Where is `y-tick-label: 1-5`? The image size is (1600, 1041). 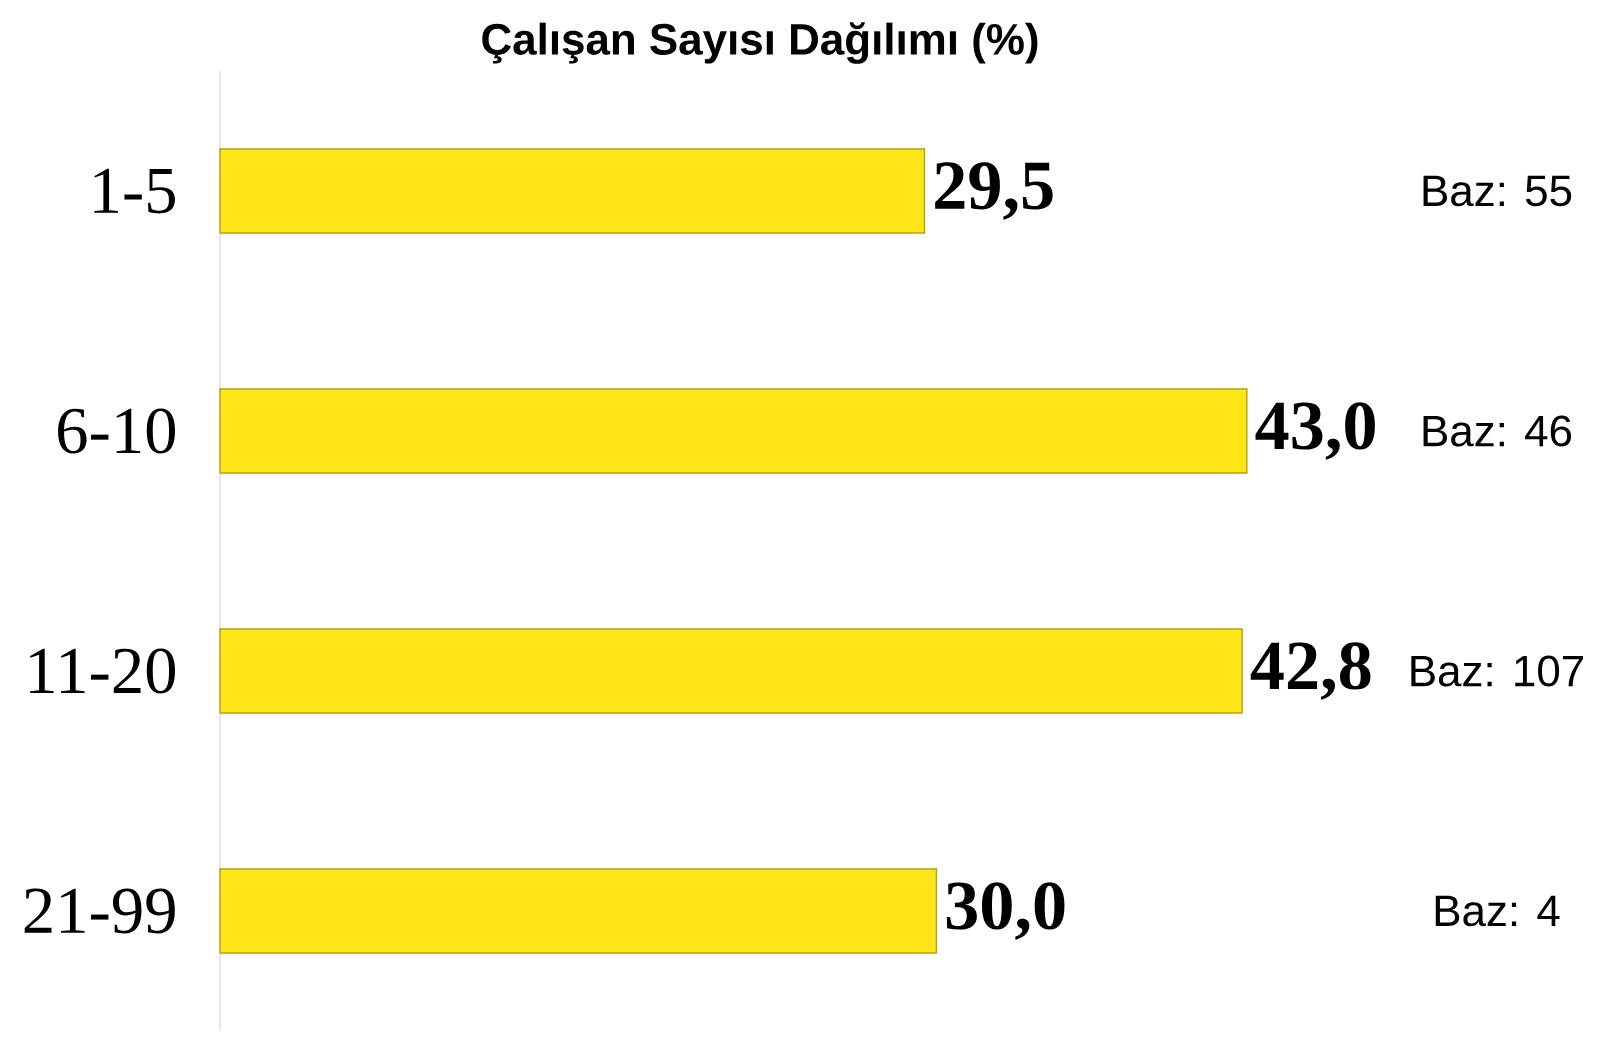 y-tick-label: 1-5 is located at coordinates (134, 191).